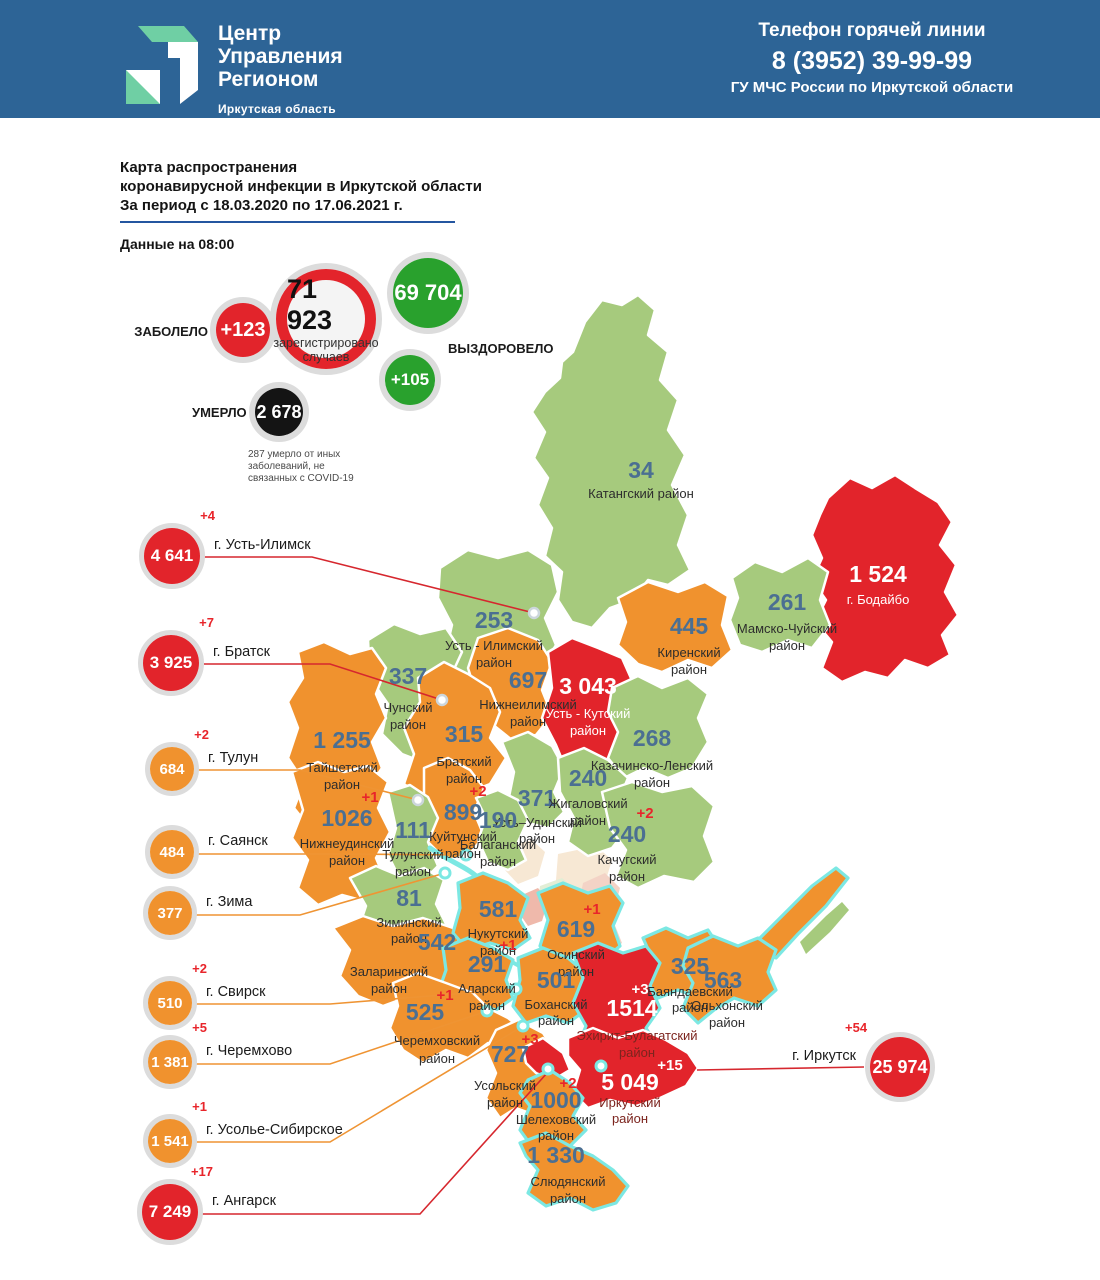 The height and width of the screenshot is (1280, 1100). I want to click on svg-text: Качугский, so click(627, 859).